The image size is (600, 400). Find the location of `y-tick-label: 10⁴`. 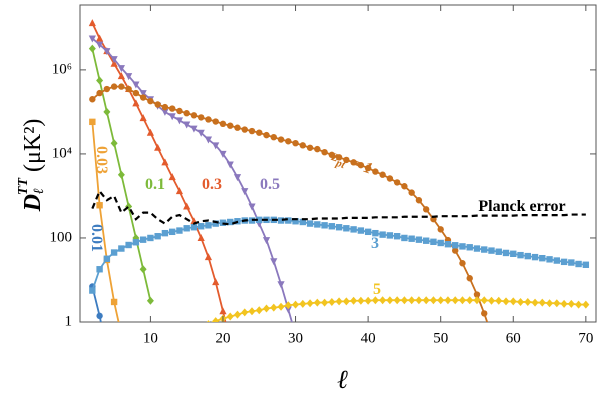

y-tick-label: 10⁴ is located at coordinates (62, 153).